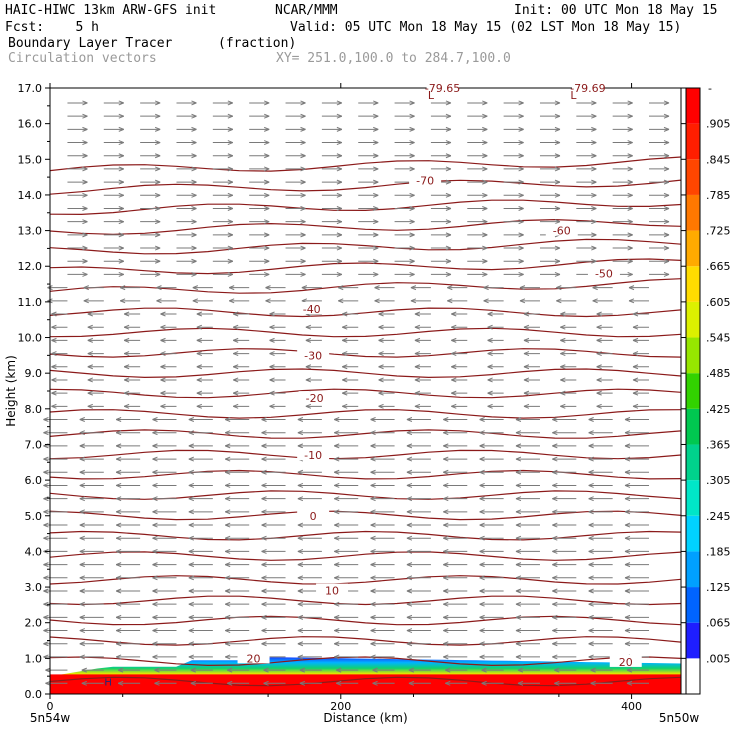  I want to click on colorbar-label: .305, so click(718, 480).